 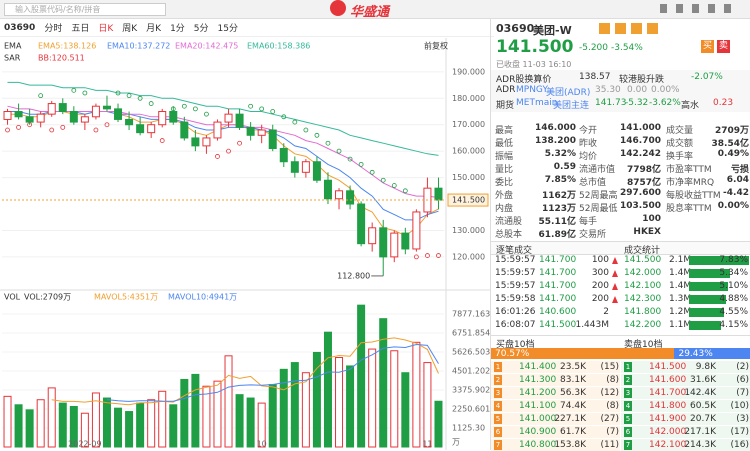 I want to click on toolbar-item: 15分, so click(x=227, y=29).